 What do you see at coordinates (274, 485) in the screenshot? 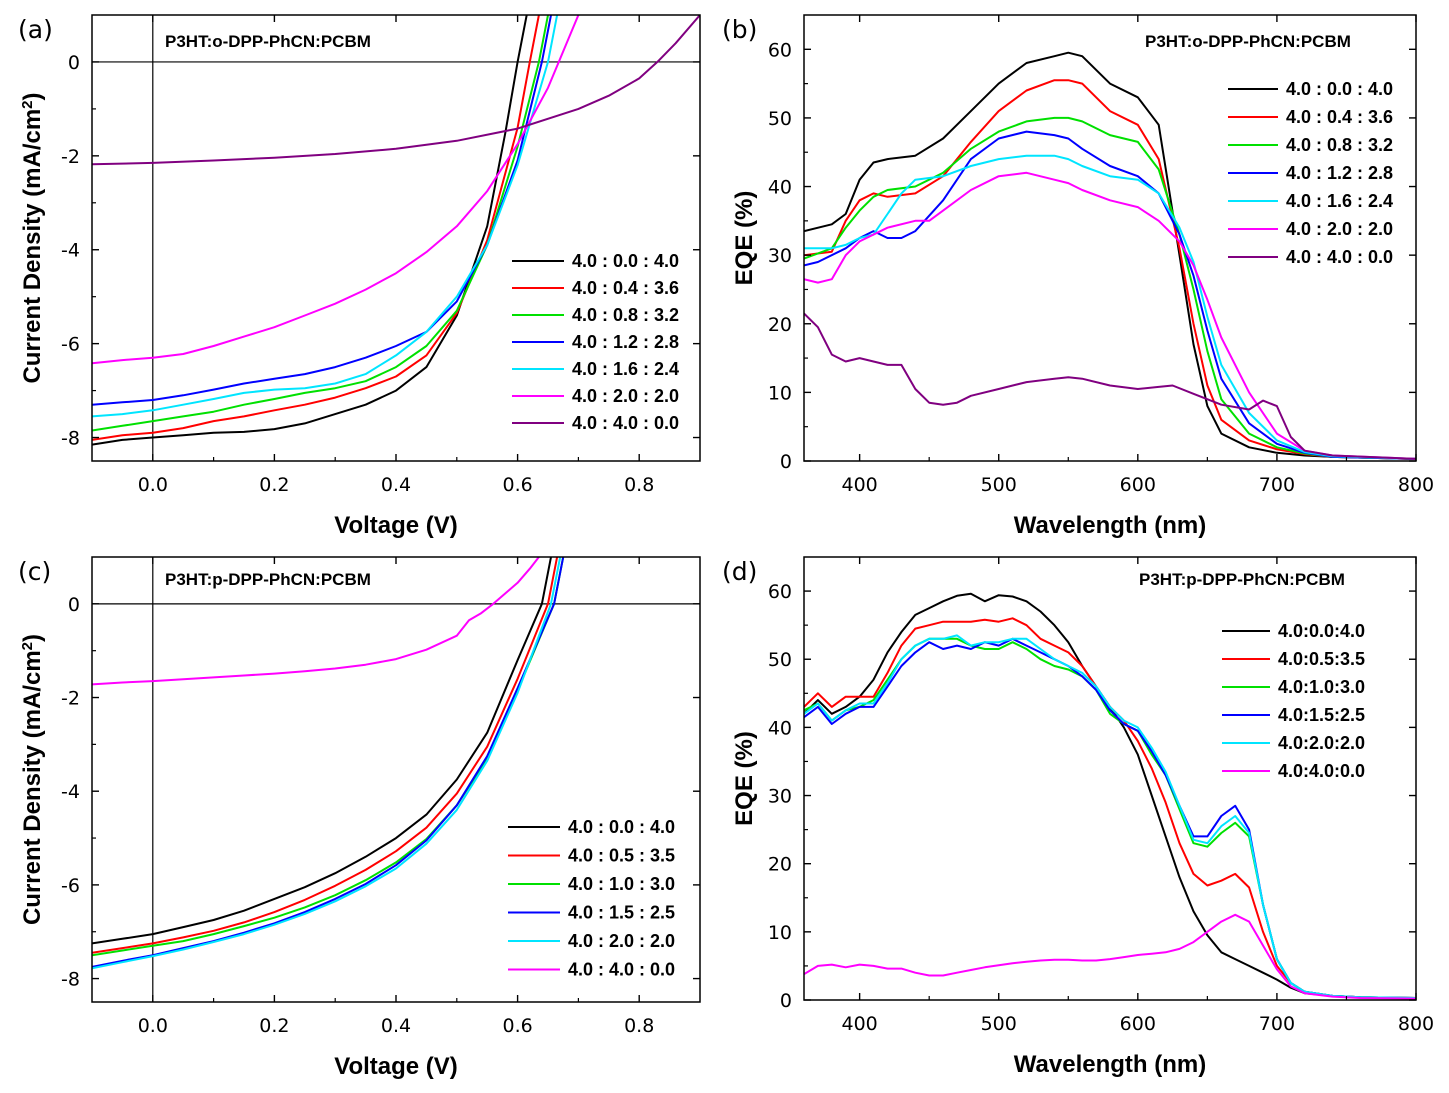
I see `x-tick-label: 0.2` at bounding box center [274, 485].